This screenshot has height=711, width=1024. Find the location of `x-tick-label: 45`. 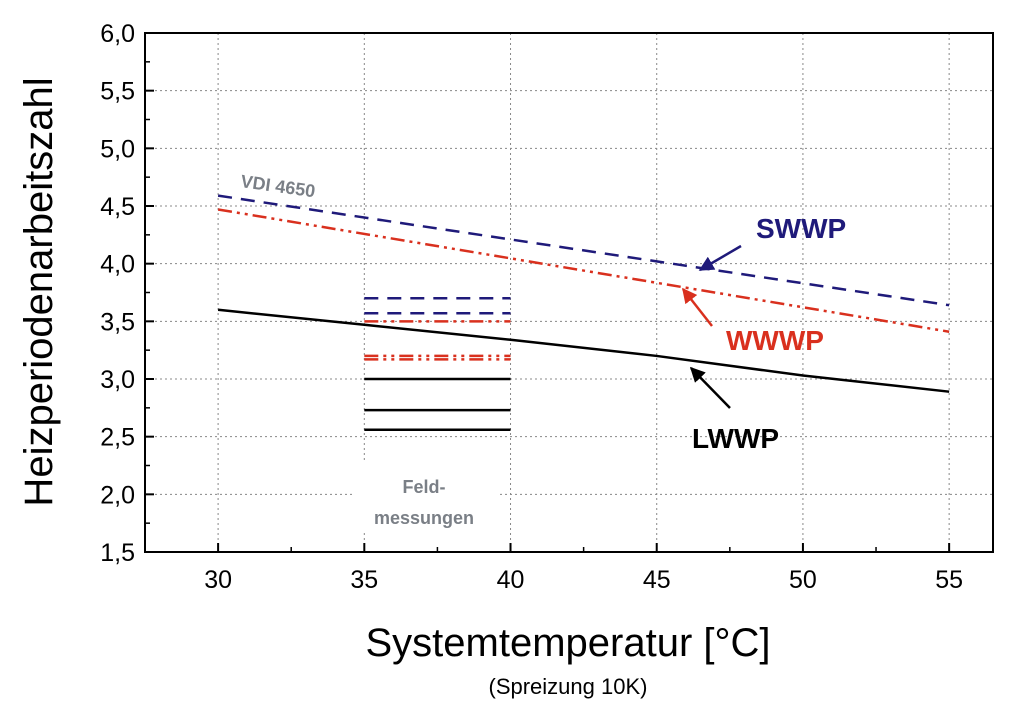

x-tick-label: 45 is located at coordinates (657, 580).